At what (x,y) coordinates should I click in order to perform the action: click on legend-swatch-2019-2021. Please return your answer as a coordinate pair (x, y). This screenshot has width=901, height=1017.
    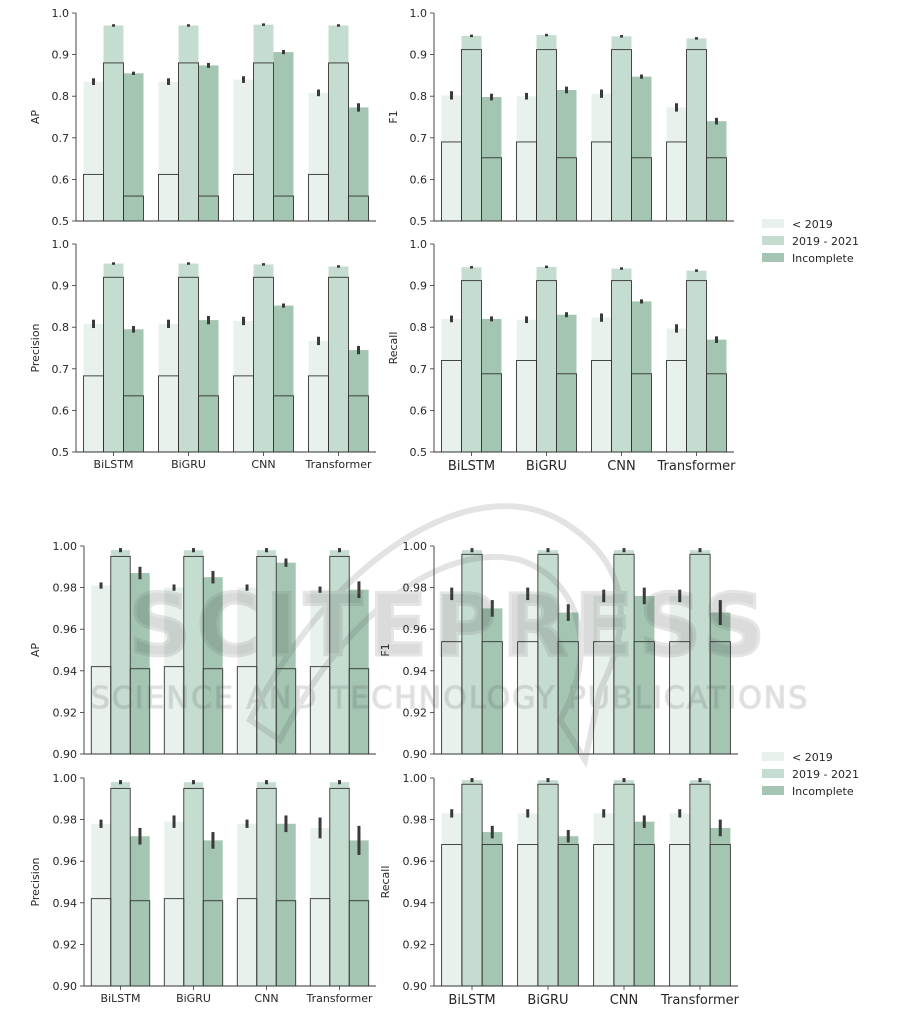
    Looking at the image, I should click on (773, 240).